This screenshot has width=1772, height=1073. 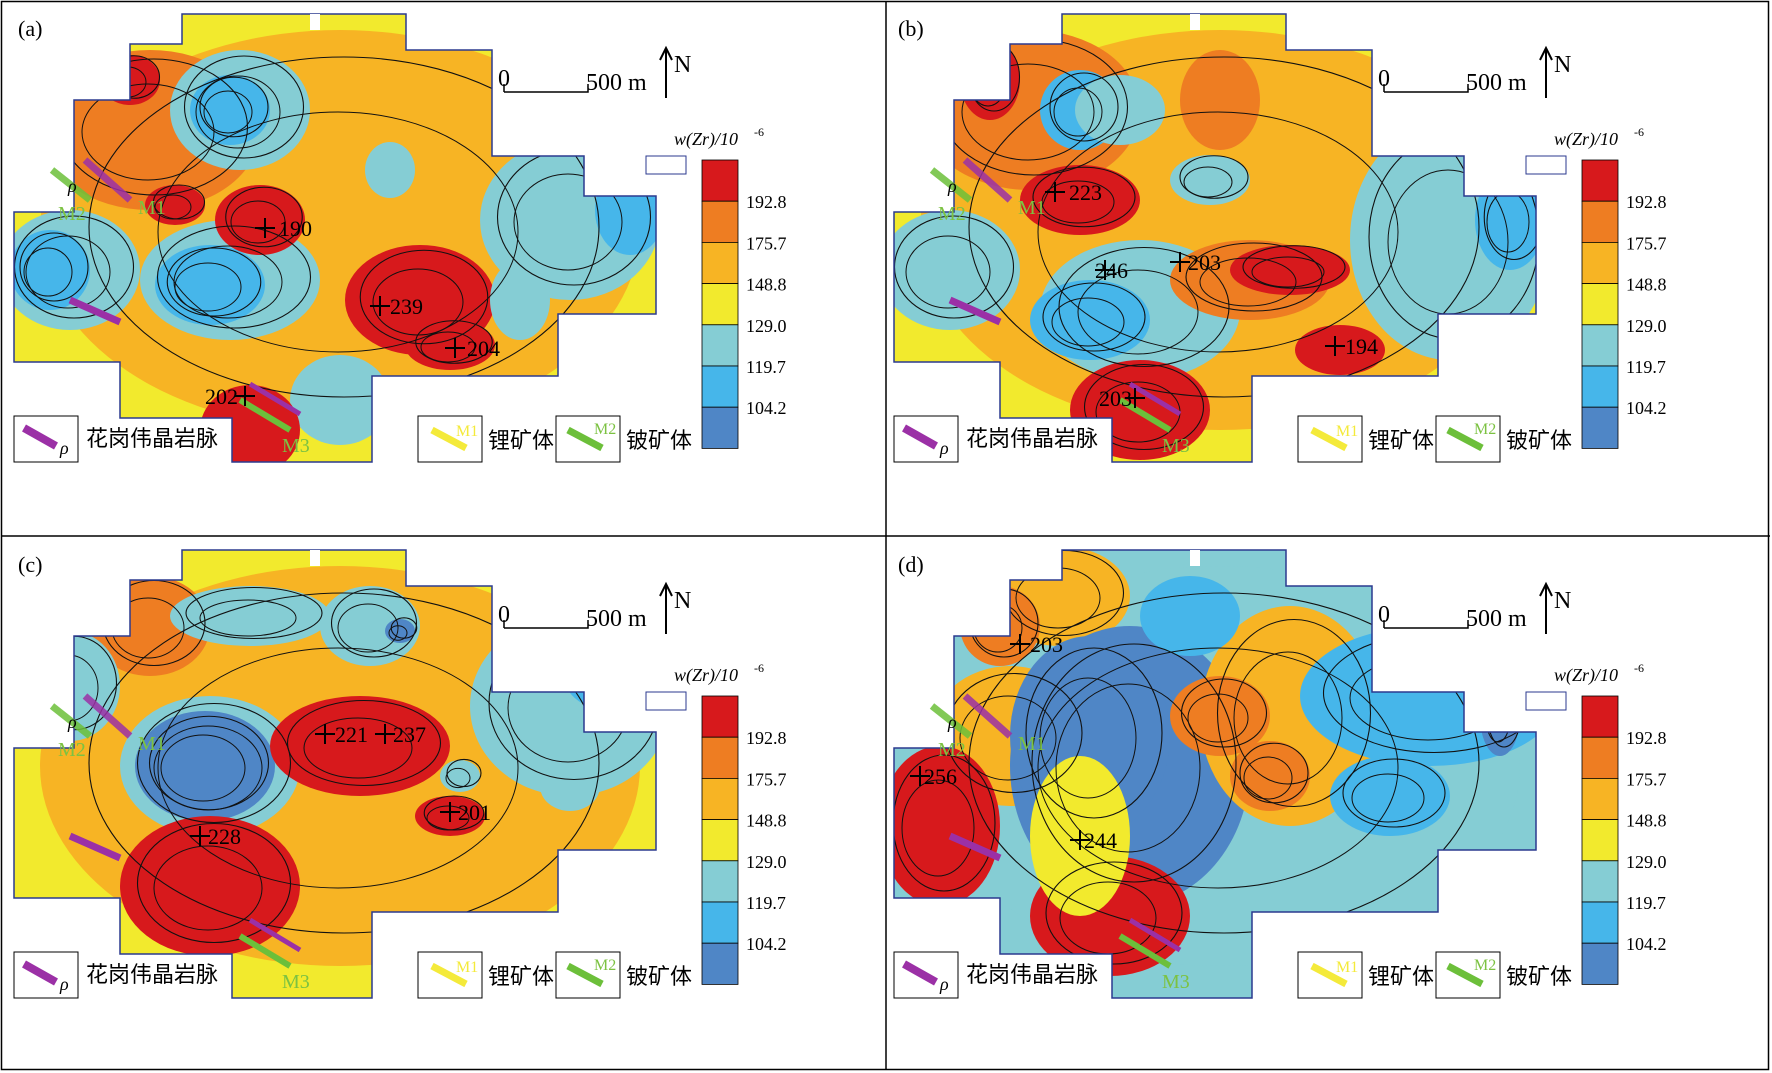 I want to click on lithium-orebody-icon, so click(x=449, y=975).